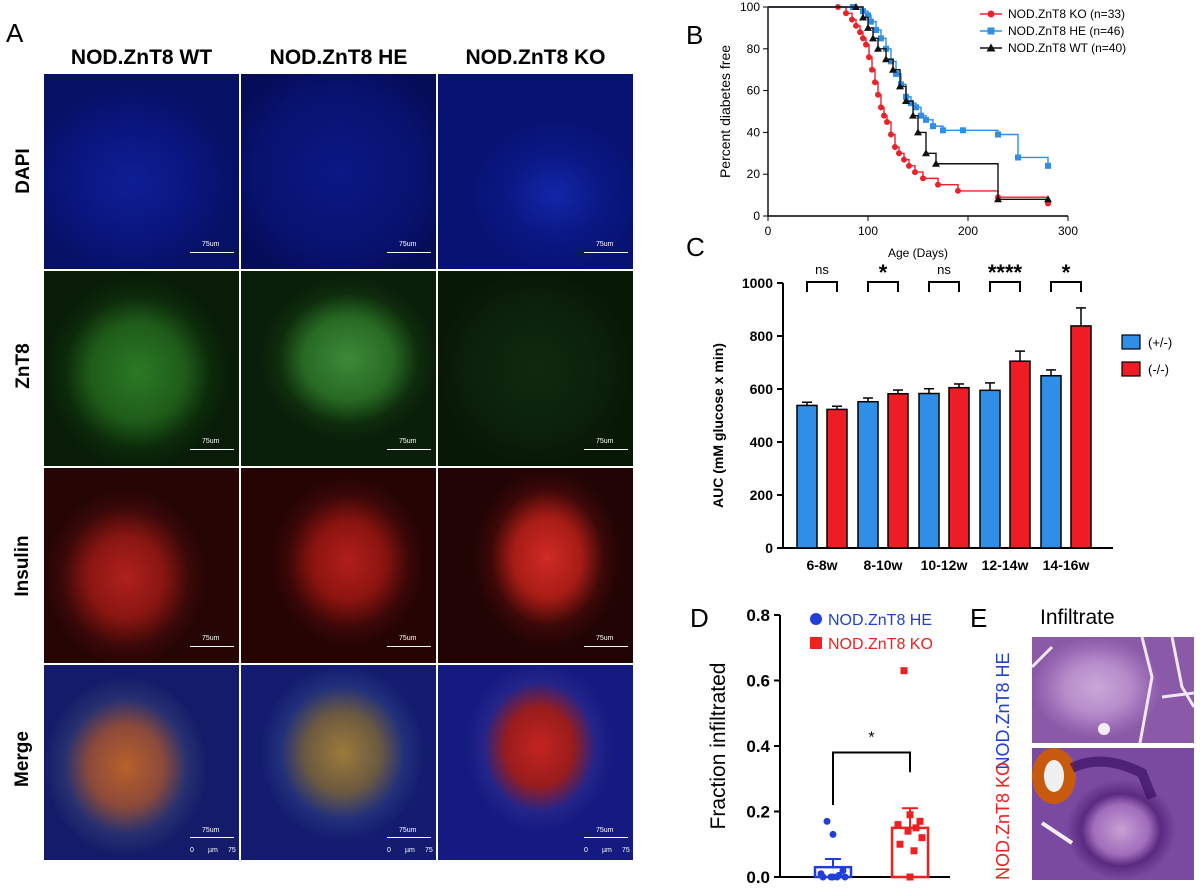  What do you see at coordinates (141, 565) in the screenshot?
I see `micrograph-insulin-wt: 75um` at bounding box center [141, 565].